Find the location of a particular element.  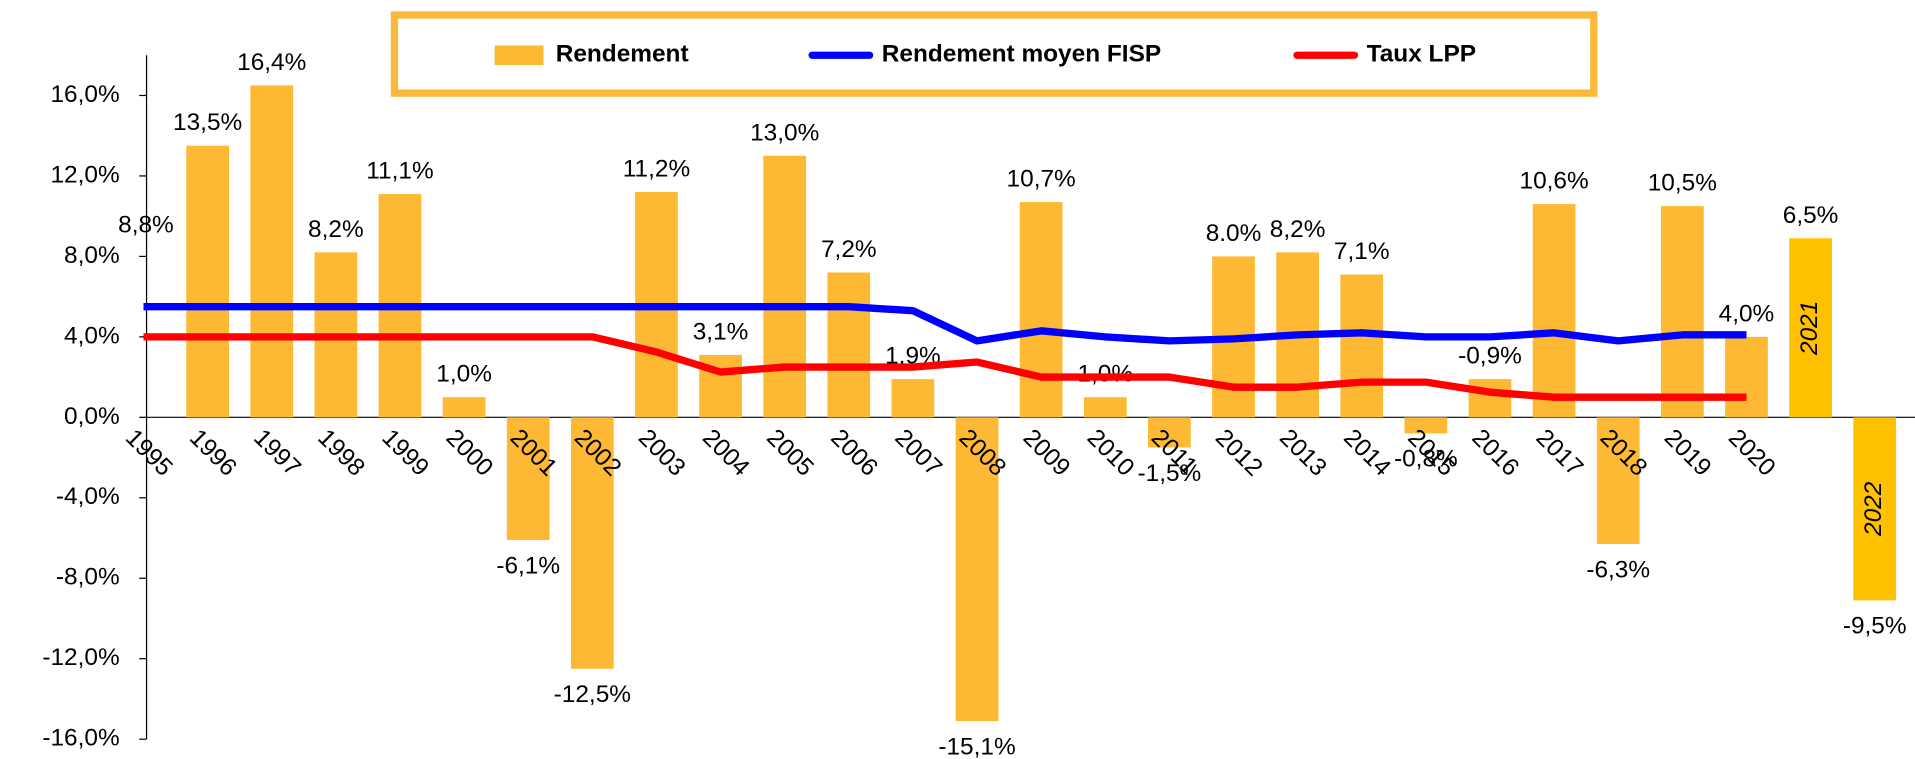

x-tick-label: 2003 is located at coordinates (661, 452).